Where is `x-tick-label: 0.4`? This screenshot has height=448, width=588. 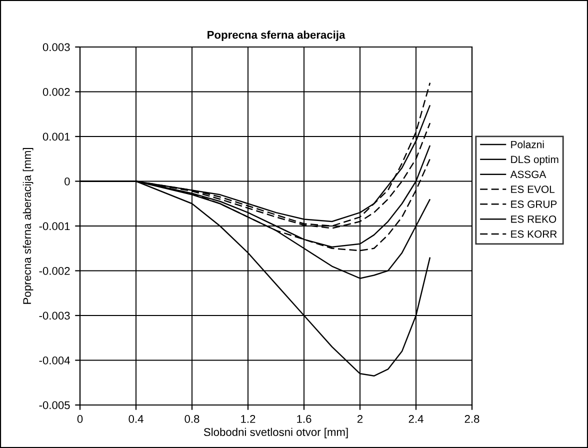 x-tick-label: 0.4 is located at coordinates (136, 419).